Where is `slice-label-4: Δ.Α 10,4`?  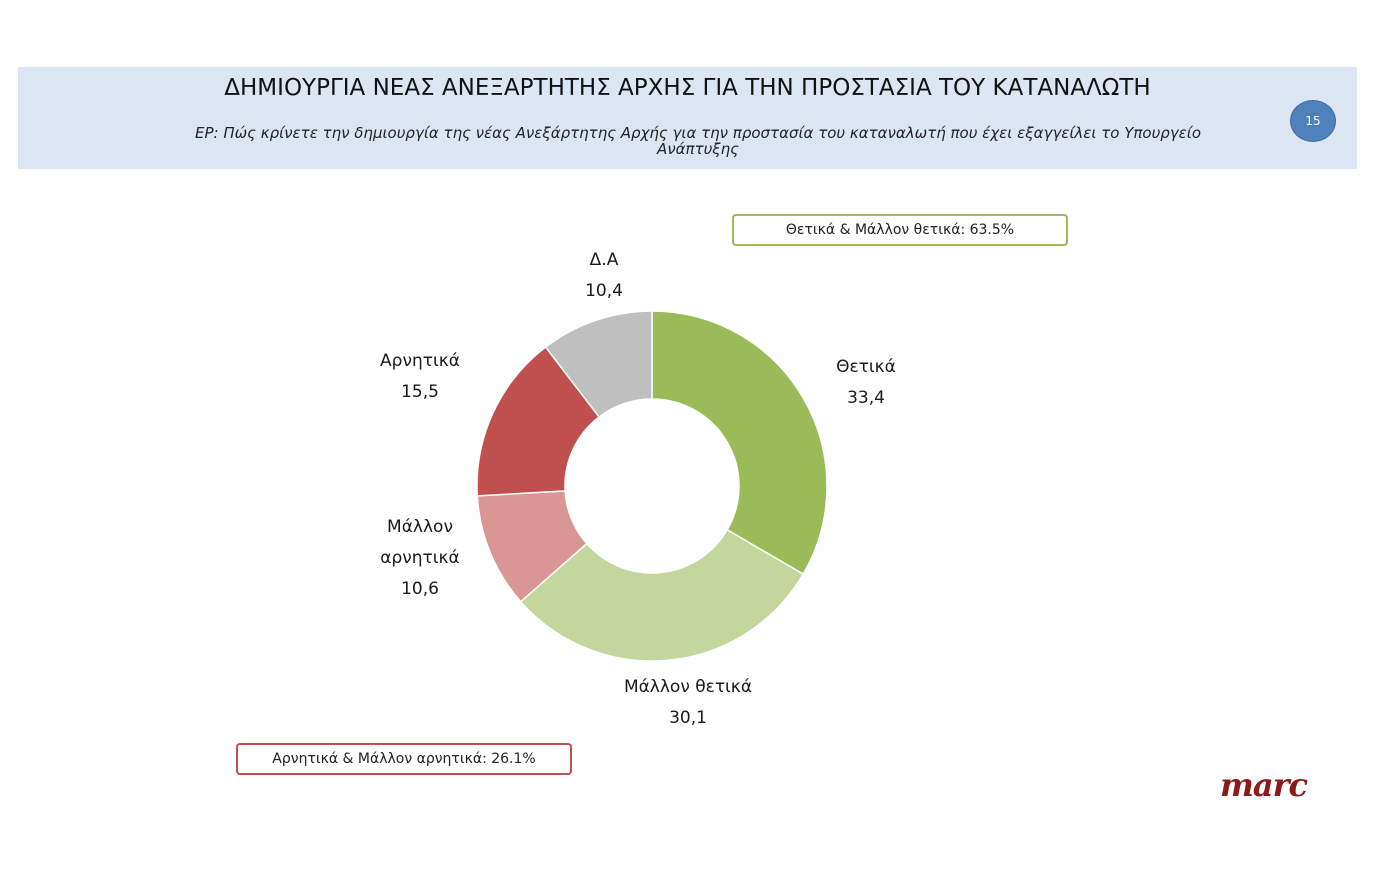 slice-label-4: Δ.Α 10,4 is located at coordinates (604, 275).